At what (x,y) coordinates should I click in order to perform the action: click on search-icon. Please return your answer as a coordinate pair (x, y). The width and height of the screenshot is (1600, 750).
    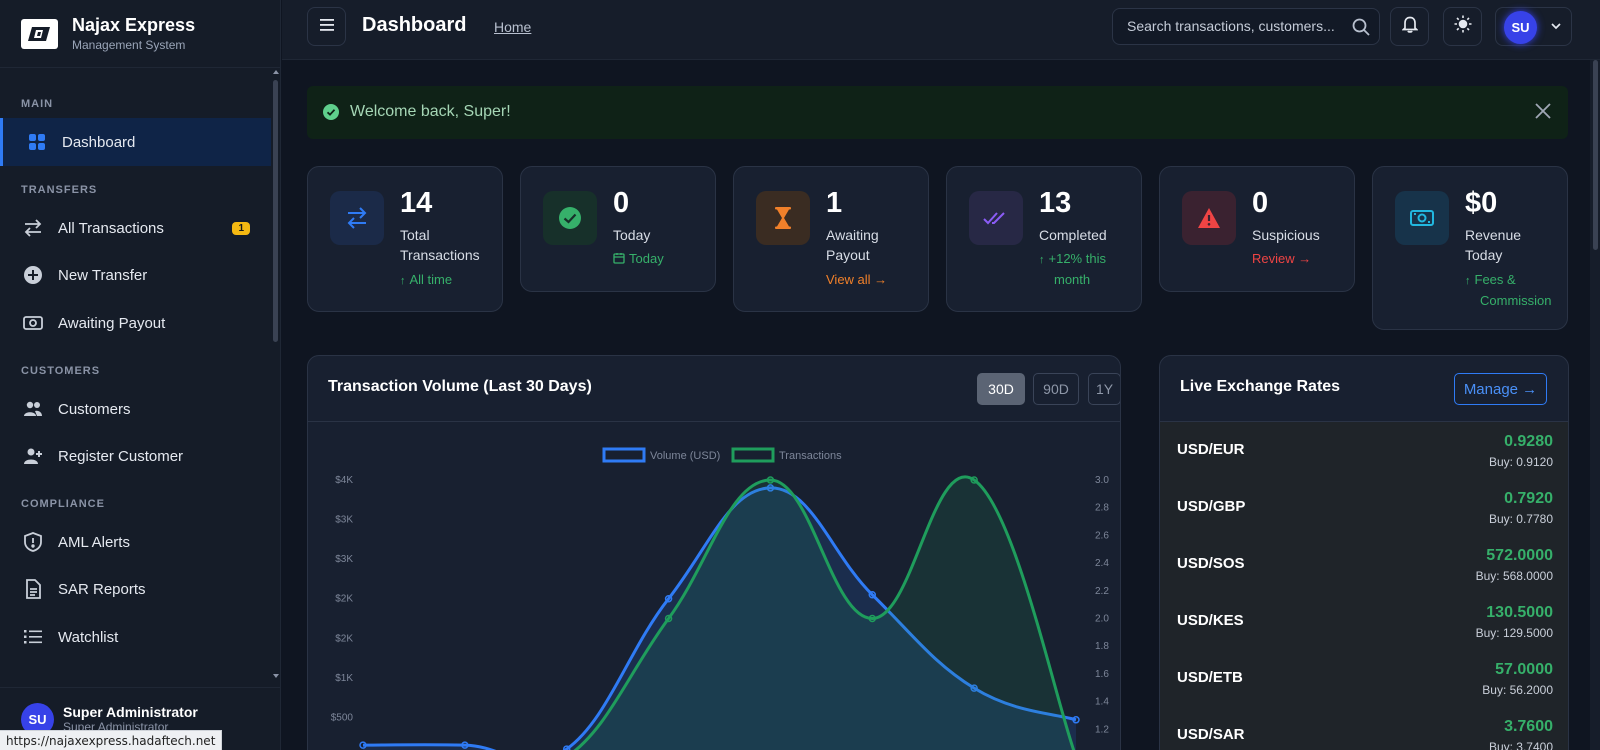
    Looking at the image, I should click on (1361, 29).